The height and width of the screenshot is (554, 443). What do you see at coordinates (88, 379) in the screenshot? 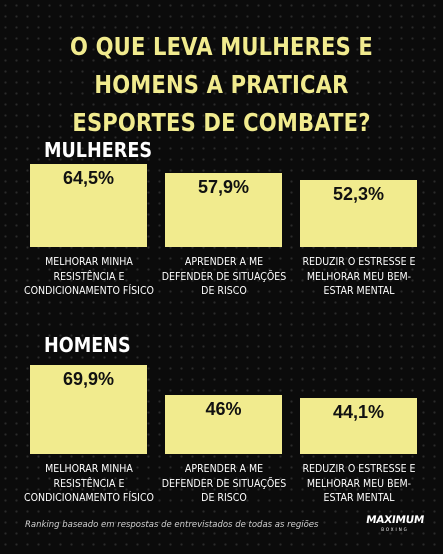
I see `data-label: 69,9%` at bounding box center [88, 379].